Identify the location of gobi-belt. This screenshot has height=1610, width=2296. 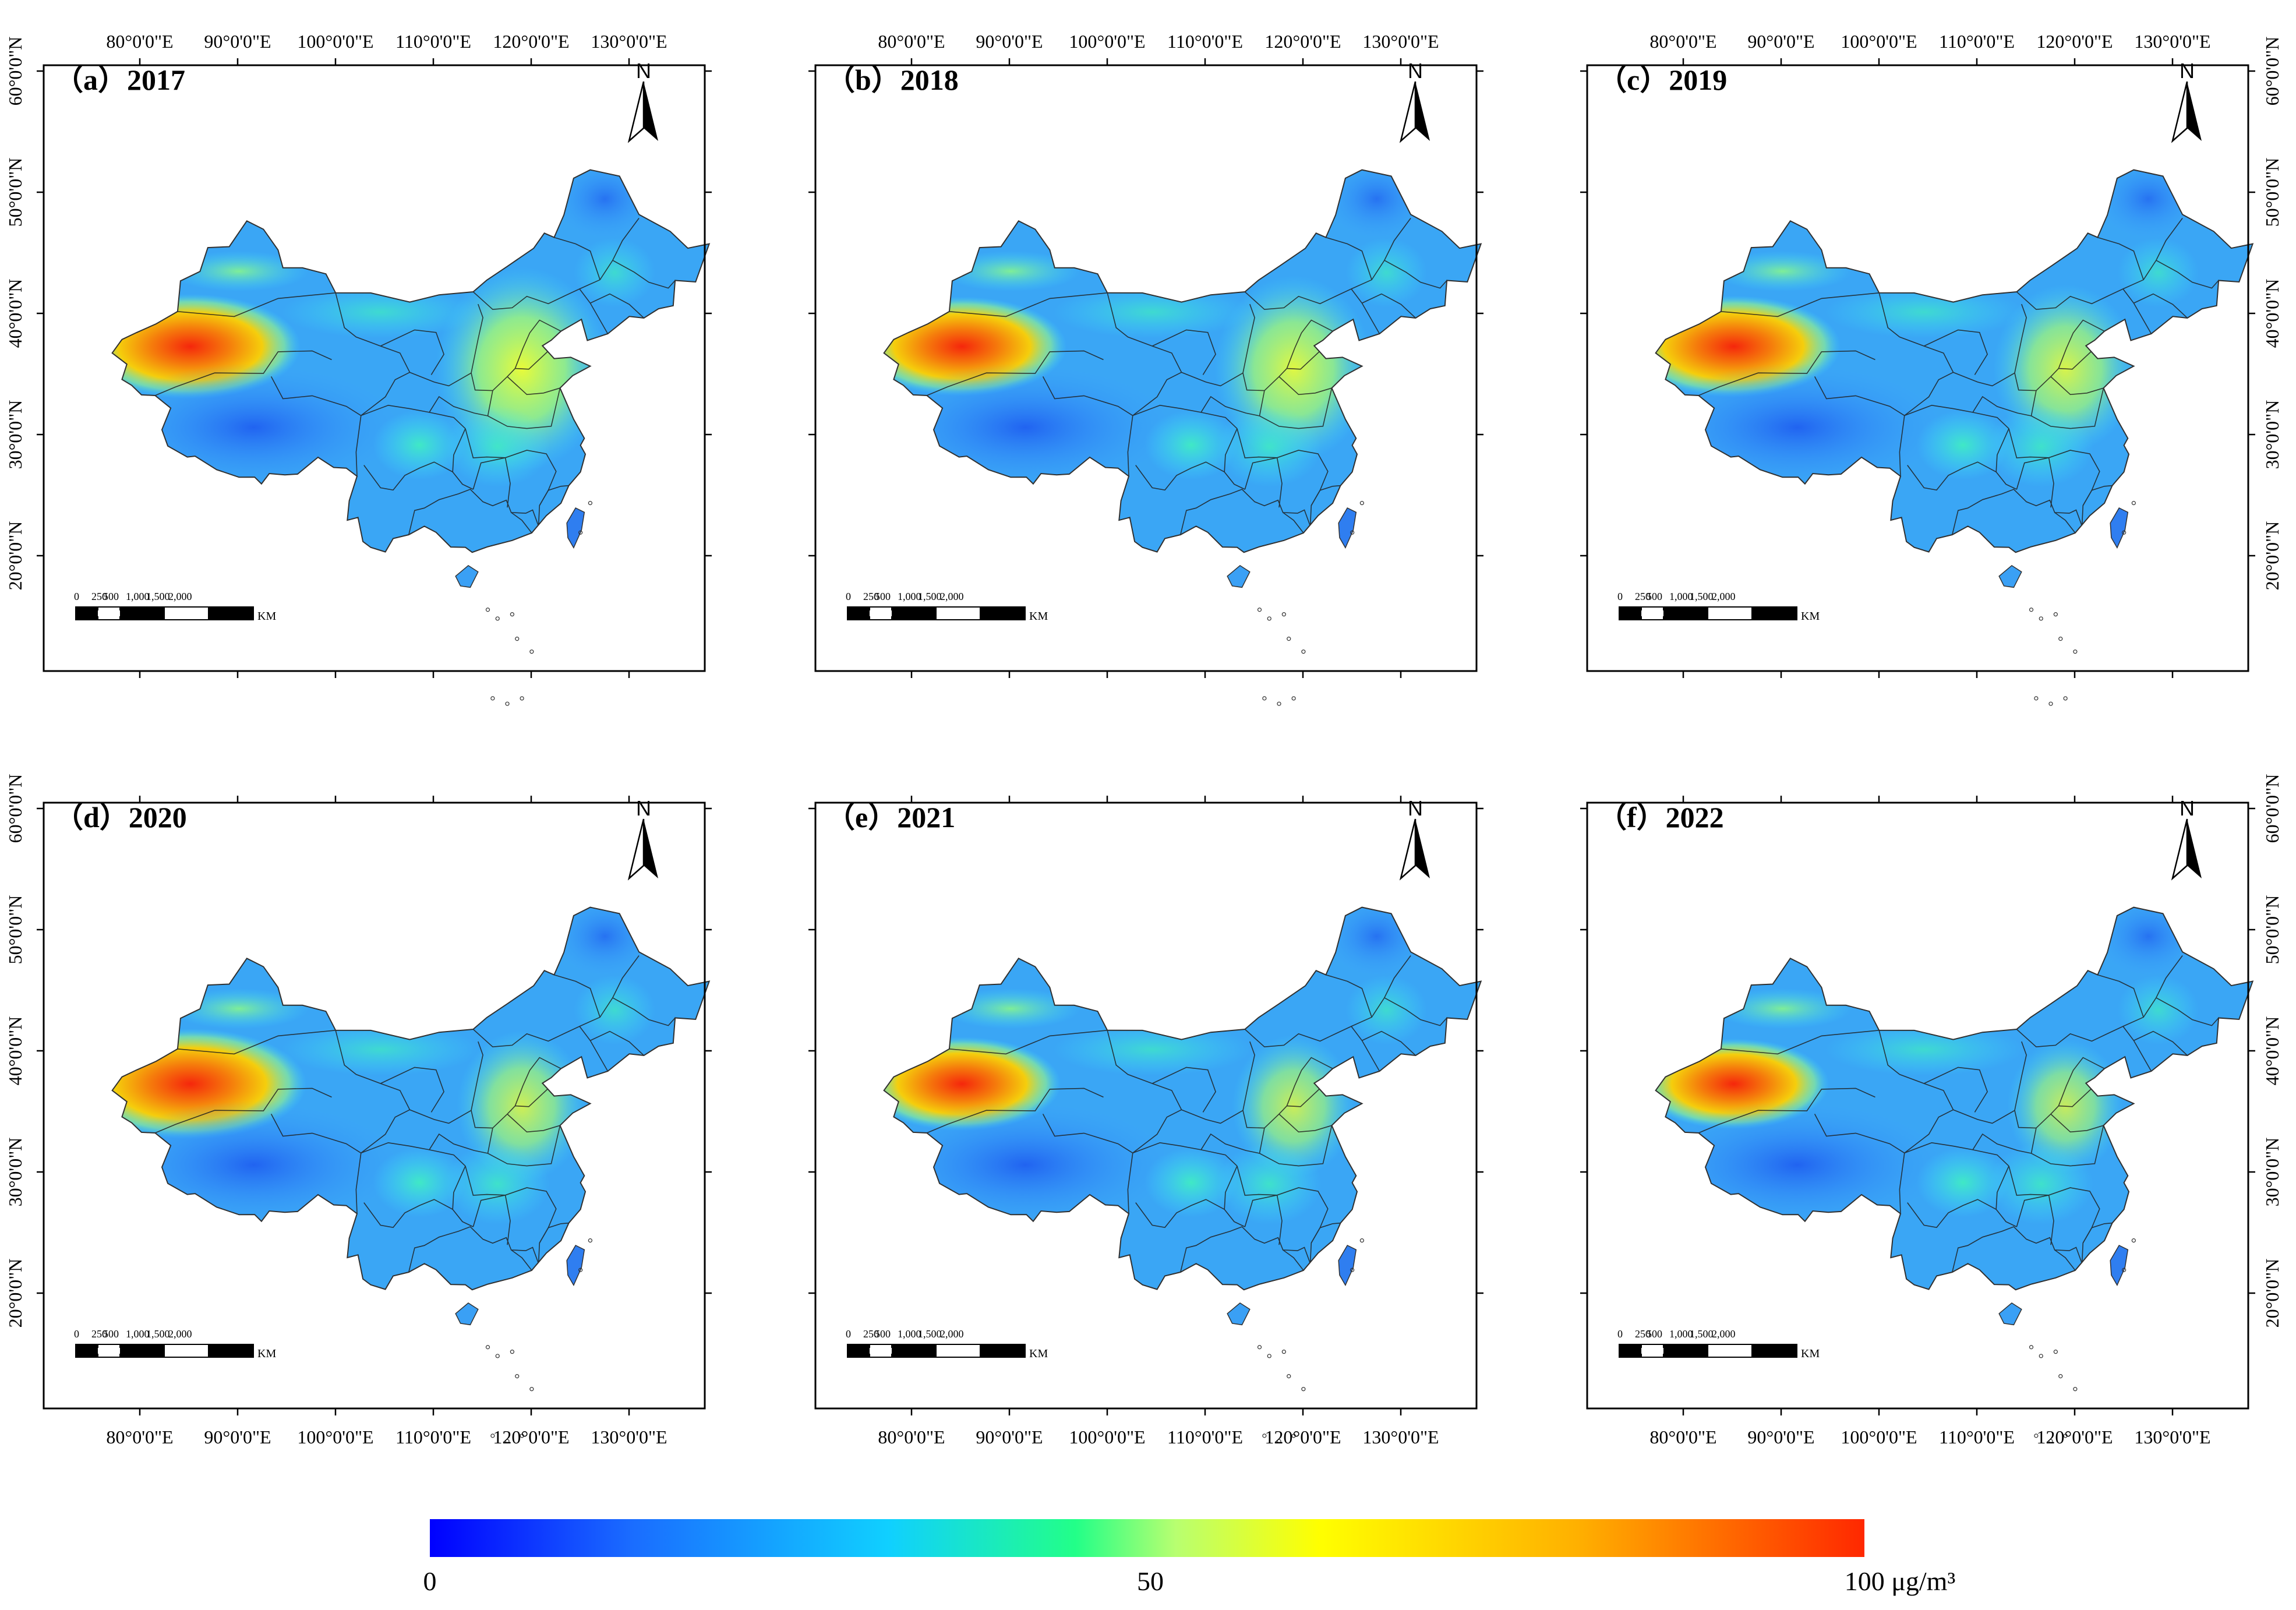
(1152, 1049).